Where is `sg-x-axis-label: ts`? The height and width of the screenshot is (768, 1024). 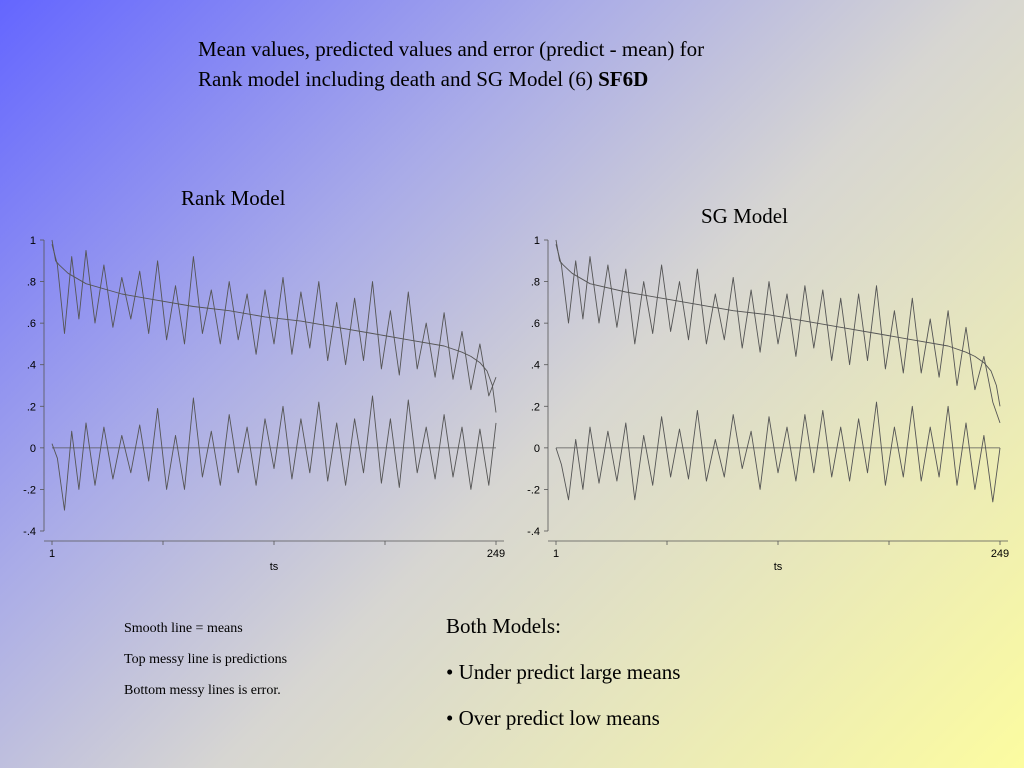
sg-x-axis-label: ts is located at coordinates (778, 567).